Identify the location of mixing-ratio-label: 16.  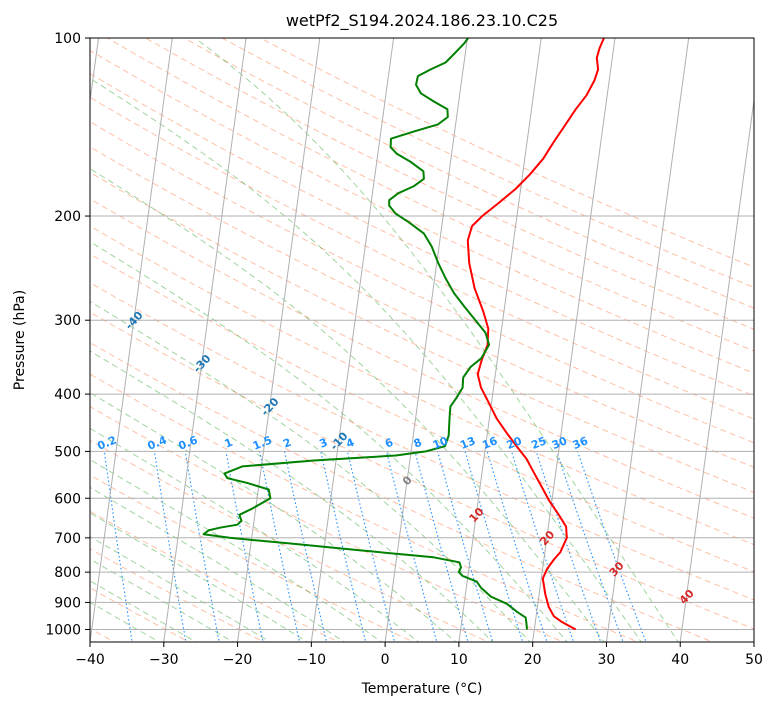
(489, 443).